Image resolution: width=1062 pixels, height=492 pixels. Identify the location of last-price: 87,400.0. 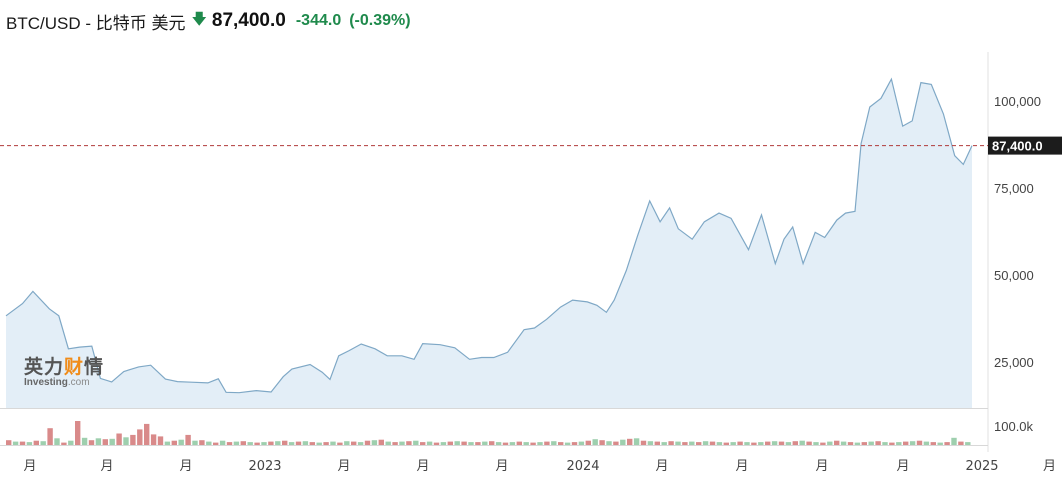
(248, 20).